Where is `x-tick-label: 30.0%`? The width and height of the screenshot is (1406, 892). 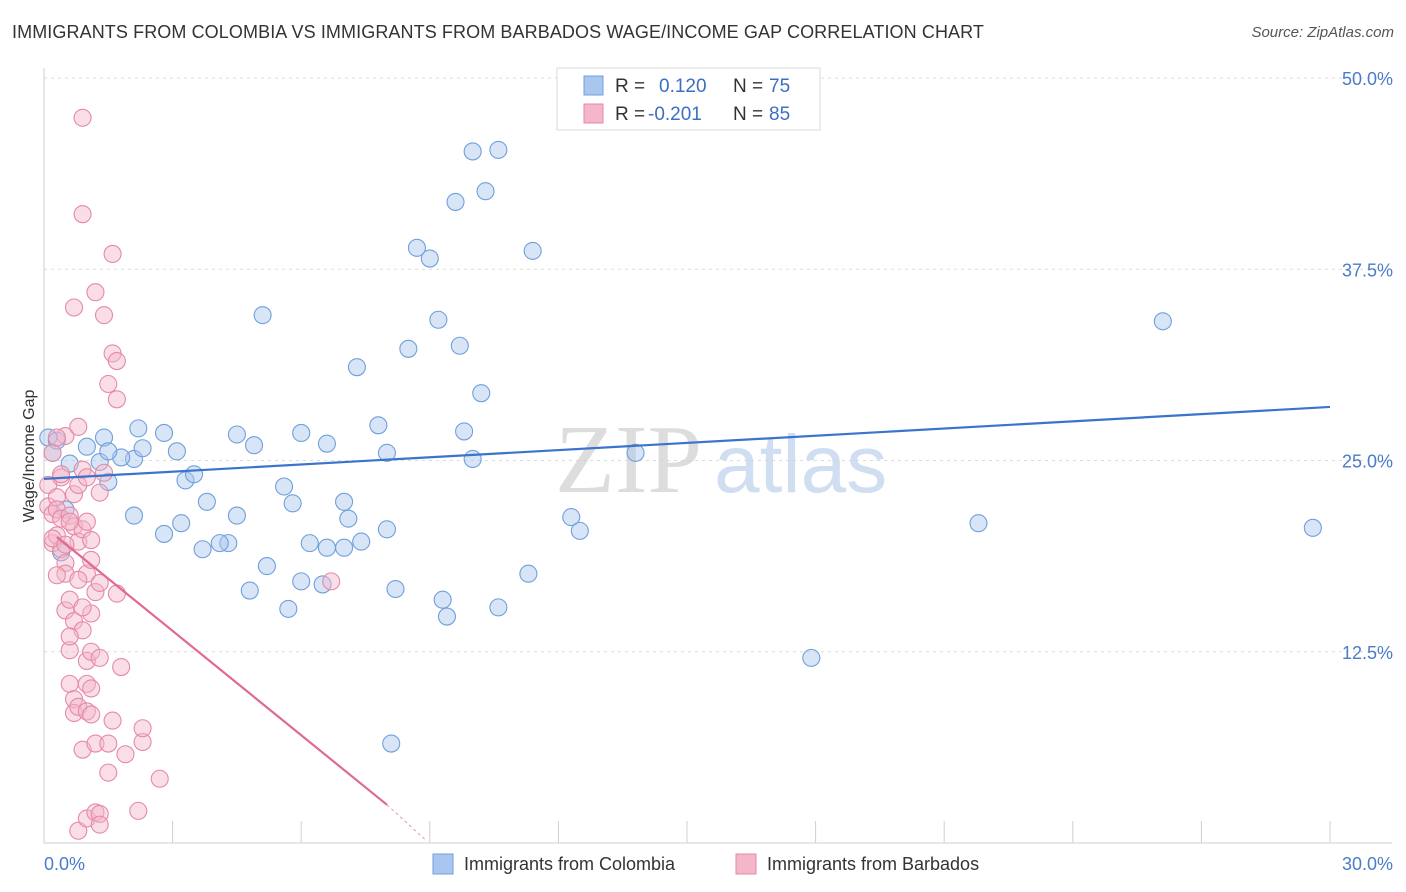
x-tick-label: 30.0% is located at coordinates (1367, 864).